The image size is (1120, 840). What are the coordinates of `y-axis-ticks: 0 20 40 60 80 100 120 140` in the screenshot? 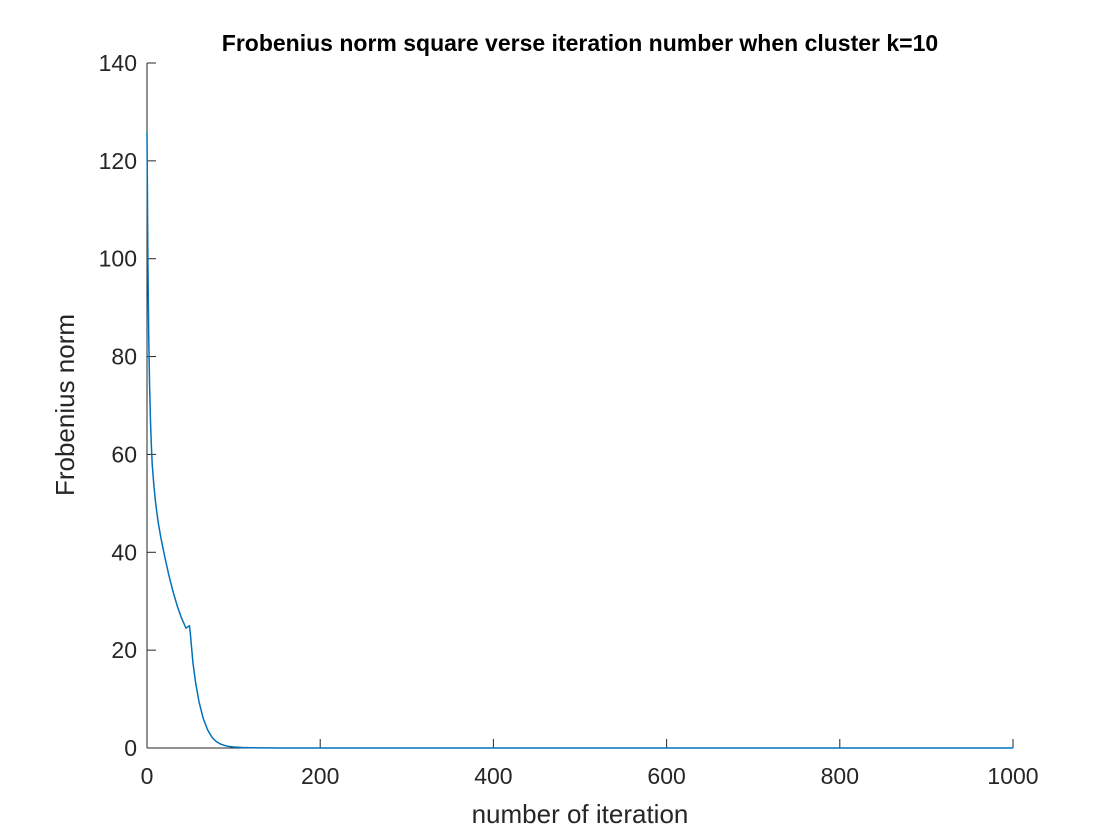 It's located at (127, 405).